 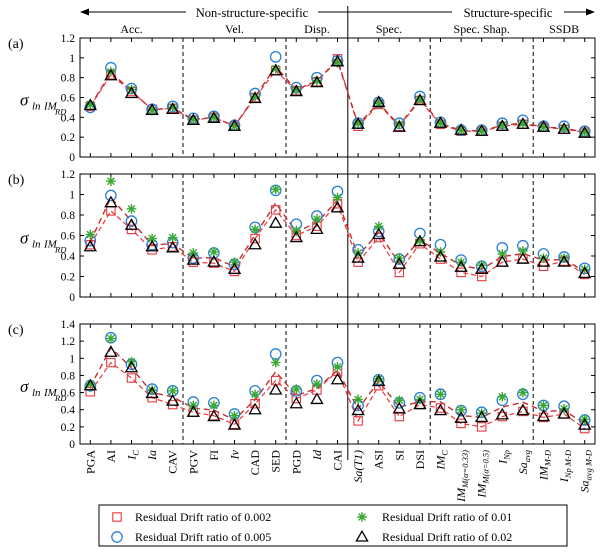 What do you see at coordinates (483, 474) in the screenshot?
I see `x-tick-label: IMM(α=0.5)` at bounding box center [483, 474].